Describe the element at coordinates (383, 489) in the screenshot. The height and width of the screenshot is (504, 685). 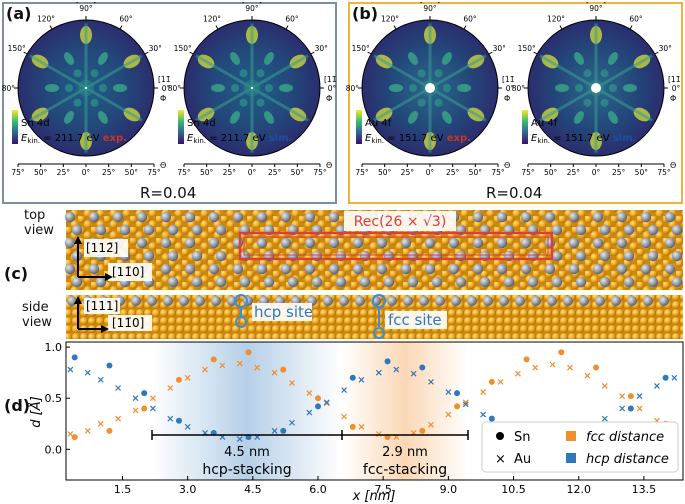
I see `x-tick-label: 7.5` at that location.